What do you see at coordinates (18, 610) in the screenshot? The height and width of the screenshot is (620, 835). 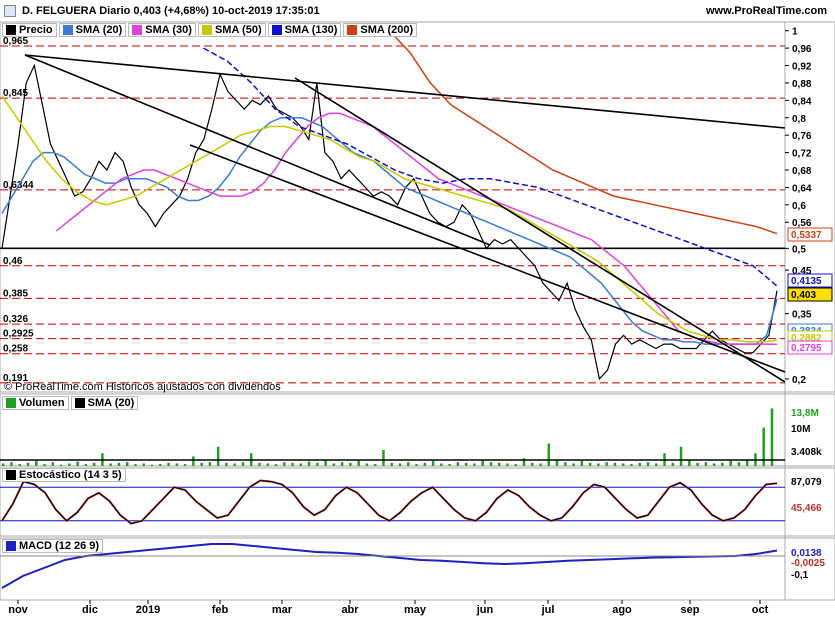 I see `x-axis-label: nov` at bounding box center [18, 610].